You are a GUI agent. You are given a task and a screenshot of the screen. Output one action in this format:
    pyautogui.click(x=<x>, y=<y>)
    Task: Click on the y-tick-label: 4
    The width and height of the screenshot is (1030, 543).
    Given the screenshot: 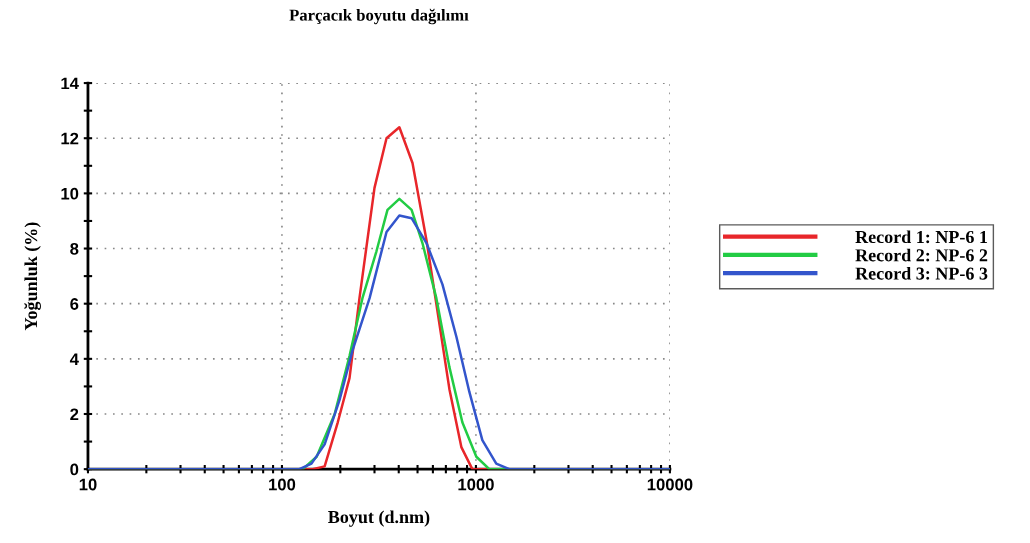 What is the action you would take?
    pyautogui.click(x=74, y=359)
    